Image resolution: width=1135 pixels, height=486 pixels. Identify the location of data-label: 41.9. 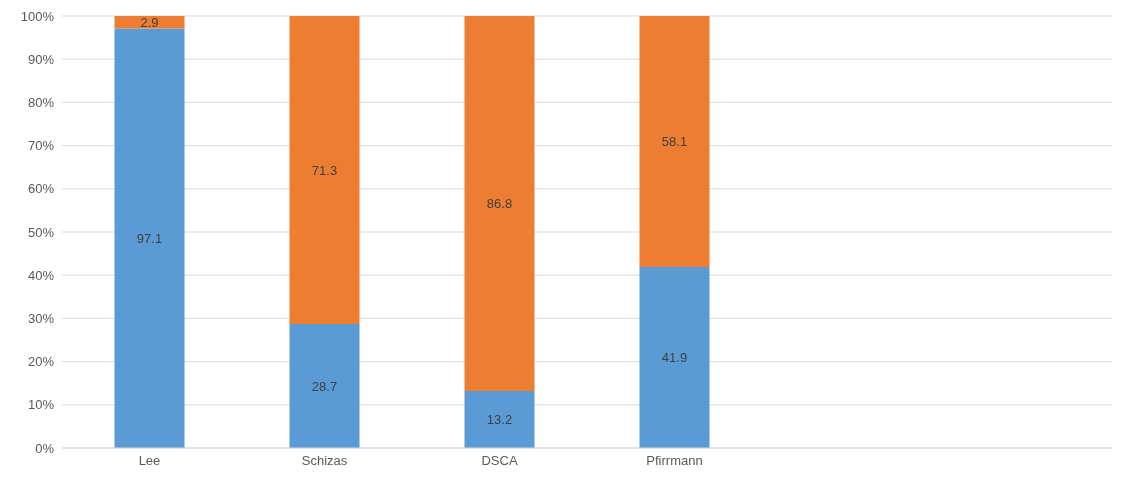
(674, 358).